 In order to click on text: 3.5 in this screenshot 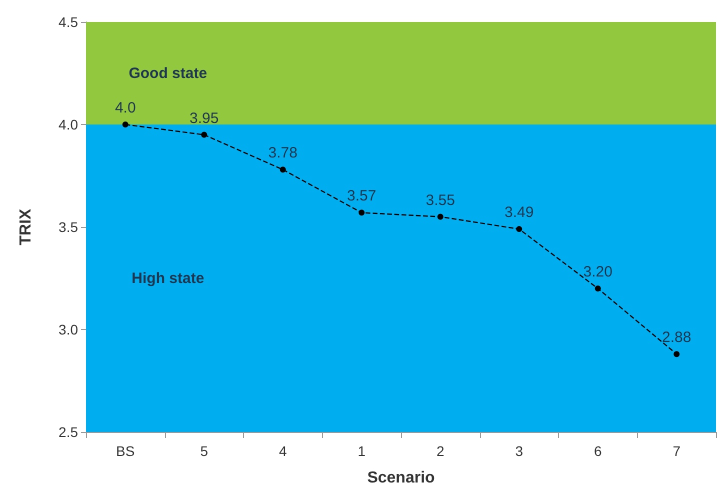, I will do `click(68, 227)`.